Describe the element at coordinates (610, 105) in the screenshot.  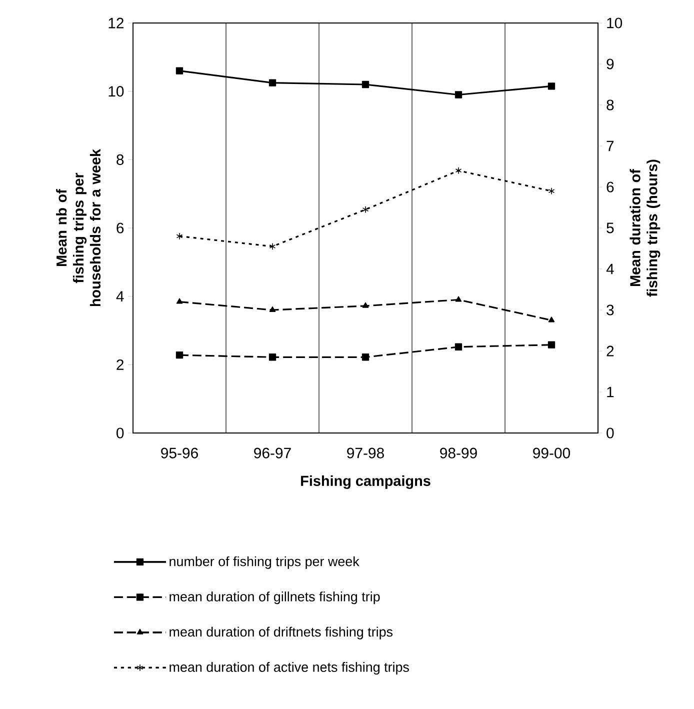
I see `y2-tick-label: 8` at that location.